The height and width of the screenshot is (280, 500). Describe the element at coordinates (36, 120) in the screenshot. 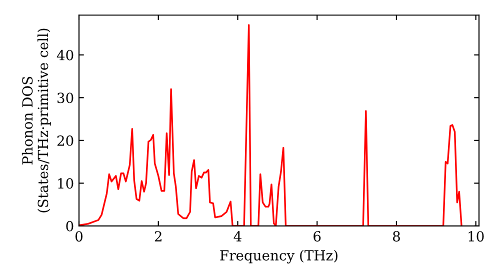

I see `y-axis-title: Phonon DOS (States/THz·primitive cell)` at that location.